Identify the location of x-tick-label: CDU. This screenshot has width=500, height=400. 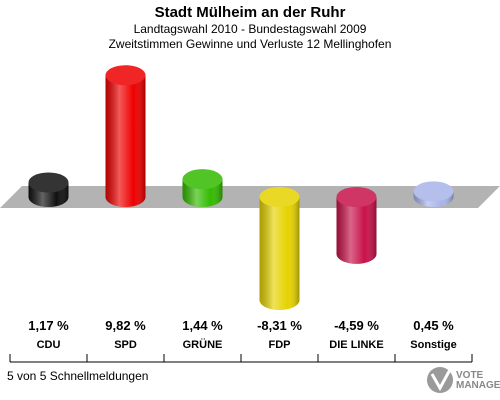
(48, 345).